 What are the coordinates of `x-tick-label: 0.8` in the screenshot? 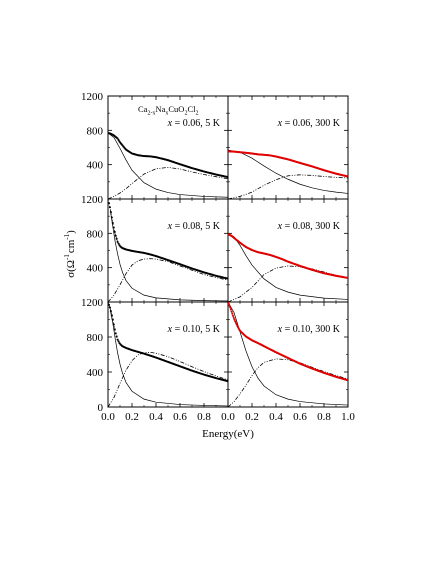 It's located at (324, 417).